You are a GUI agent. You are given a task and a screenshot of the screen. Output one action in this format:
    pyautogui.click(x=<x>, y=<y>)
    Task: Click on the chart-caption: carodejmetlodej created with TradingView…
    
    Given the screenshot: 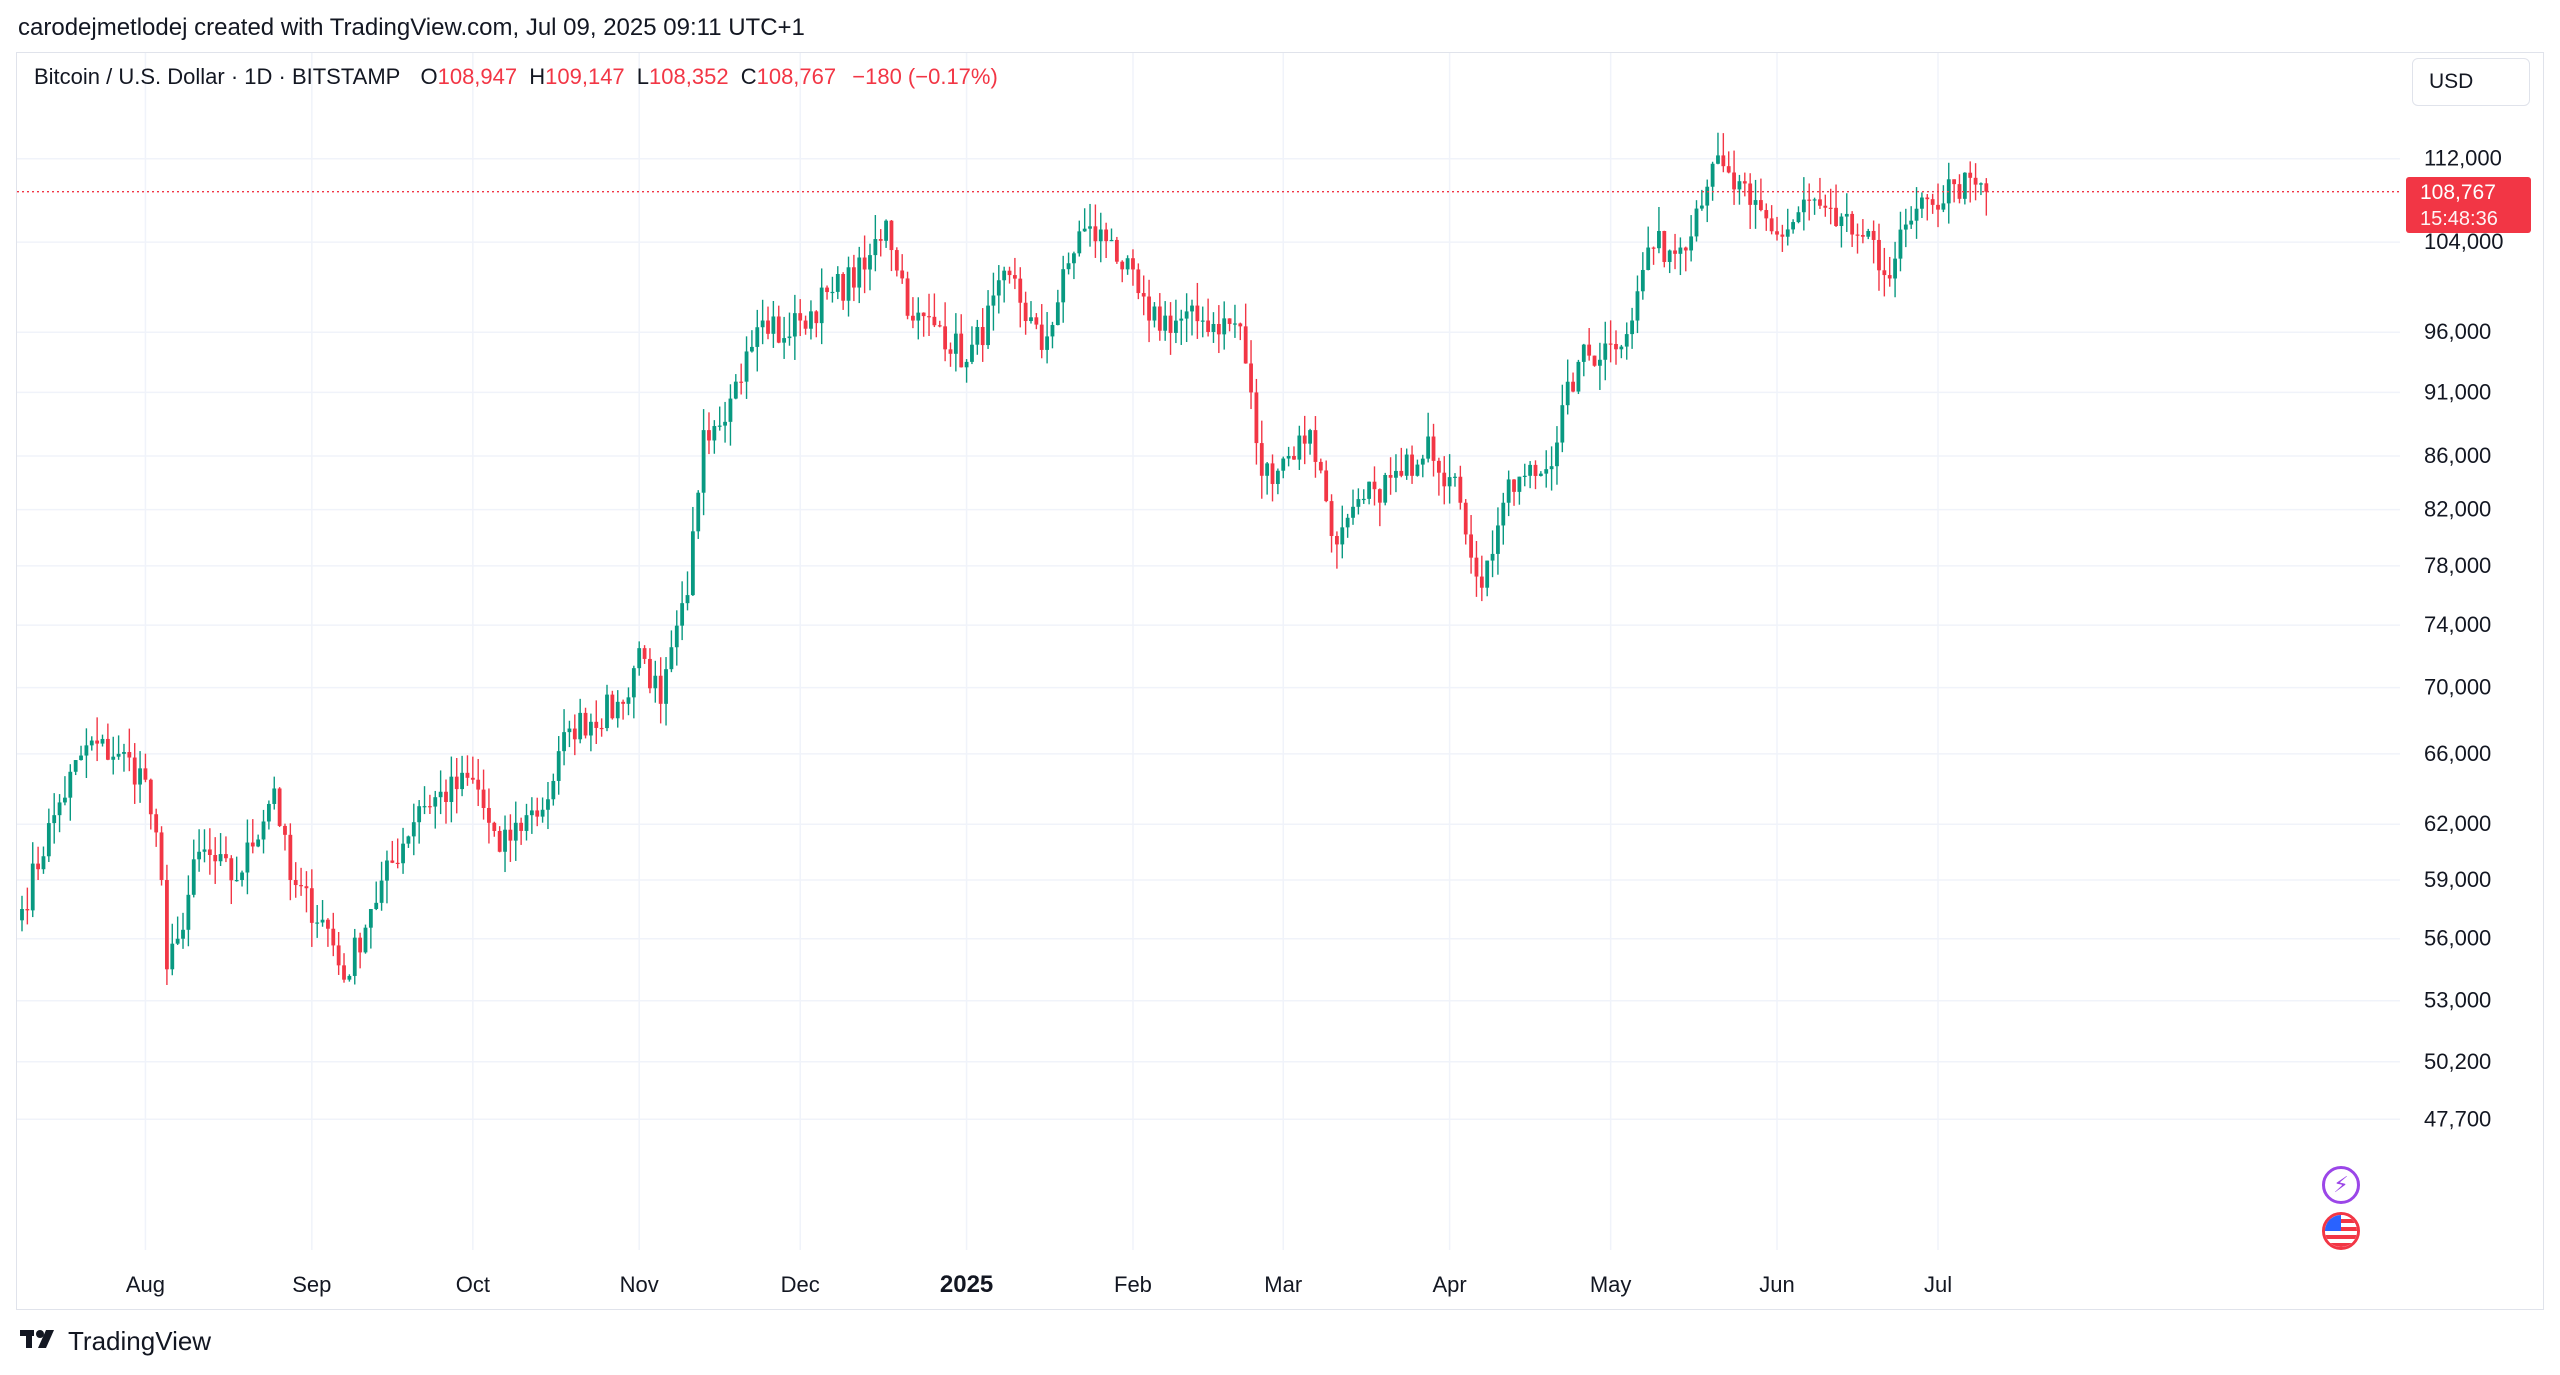 What is the action you would take?
    pyautogui.click(x=411, y=27)
    